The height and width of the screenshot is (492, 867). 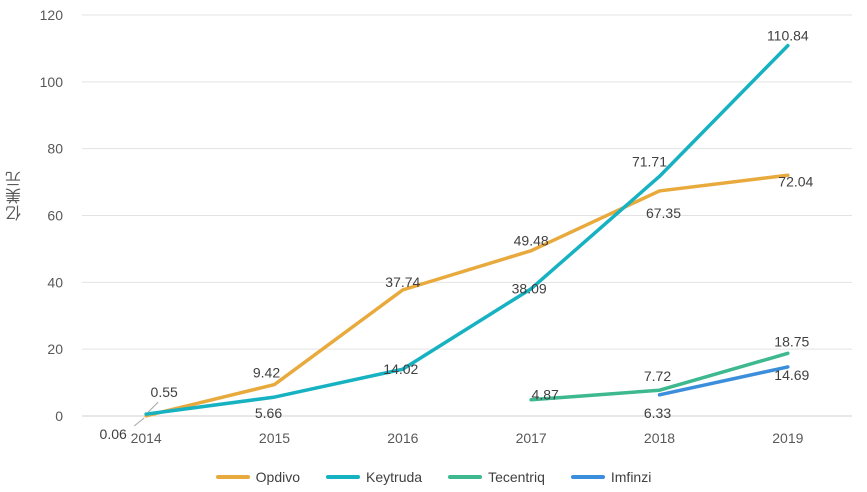 What do you see at coordinates (649, 161) in the screenshot?
I see `data-label-keytruda: 71.71` at bounding box center [649, 161].